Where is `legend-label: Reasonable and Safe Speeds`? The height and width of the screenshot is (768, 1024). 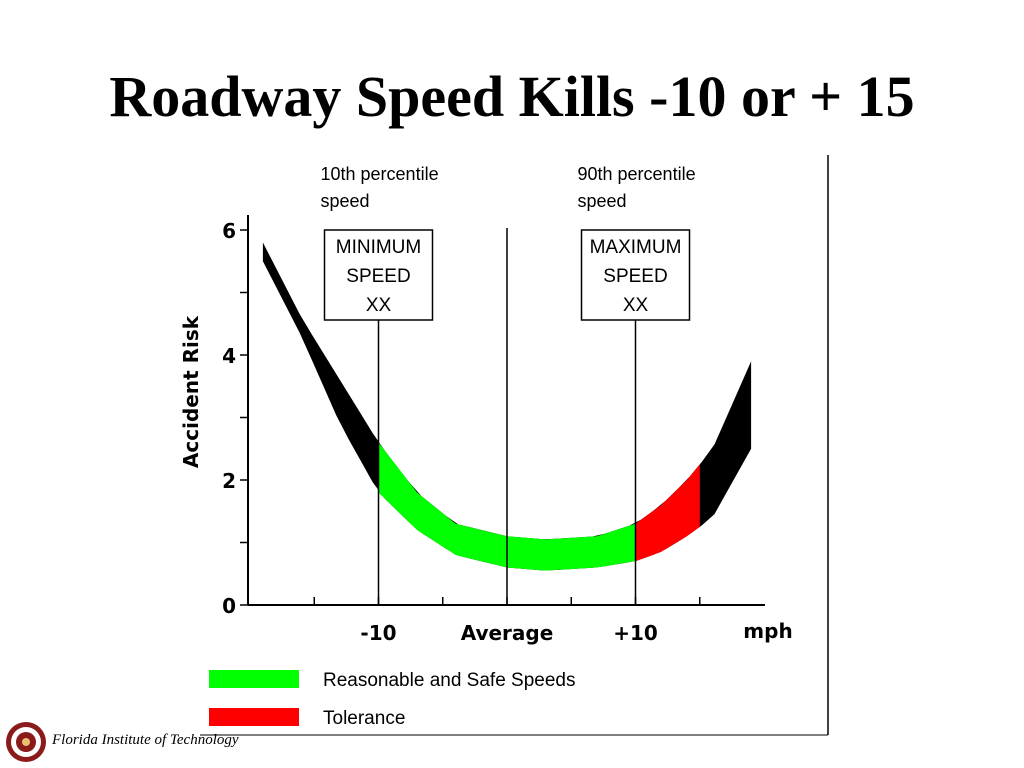
legend-label: Reasonable and Safe Speeds is located at coordinates (449, 680).